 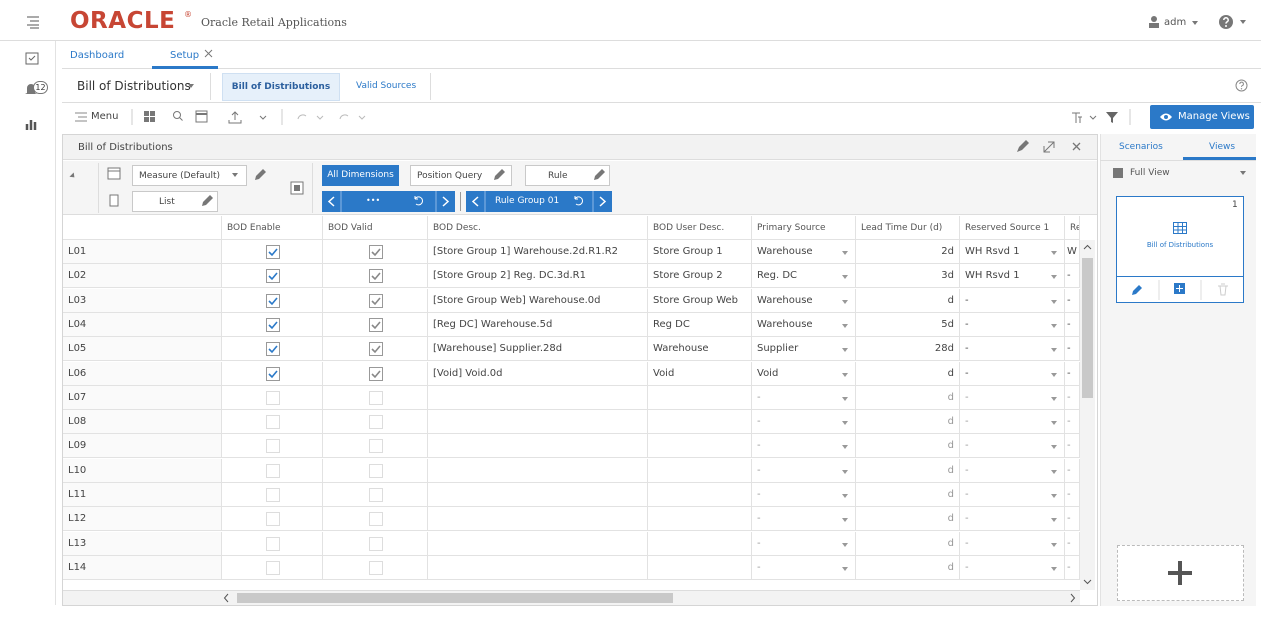 I want to click on position-query-button: Position Query, so click(x=461, y=175).